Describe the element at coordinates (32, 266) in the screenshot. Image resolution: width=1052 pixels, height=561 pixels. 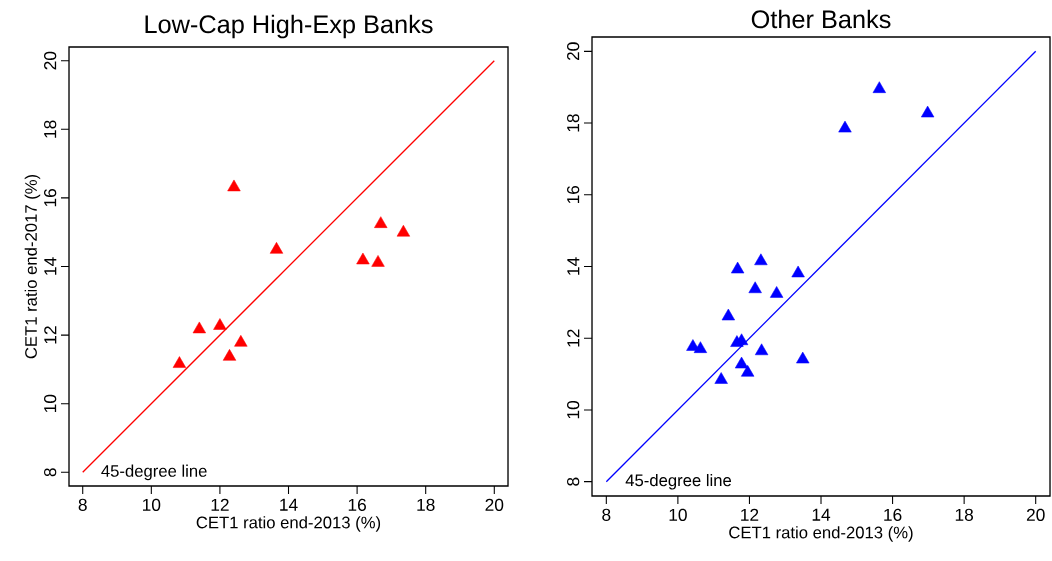
I see `y-axis-title: CET1 ratio end-2017 (%)` at that location.